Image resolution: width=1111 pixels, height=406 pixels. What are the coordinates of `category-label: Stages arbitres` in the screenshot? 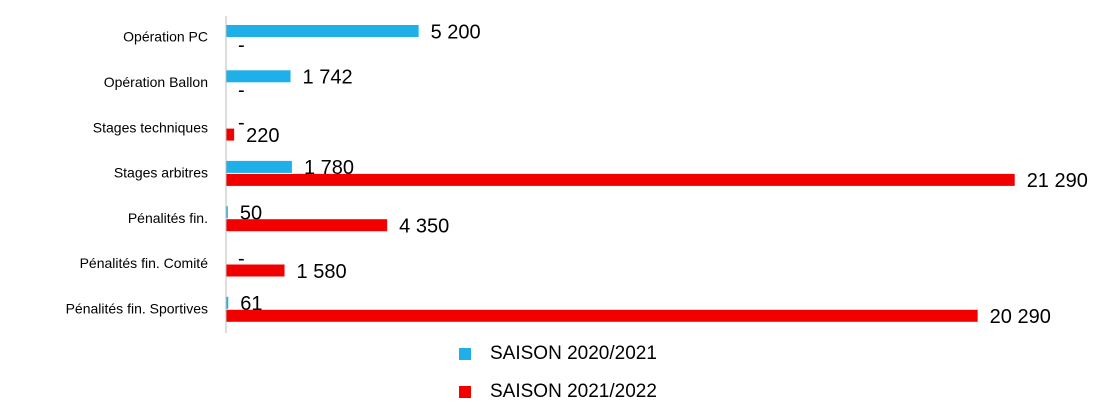 It's located at (161, 173).